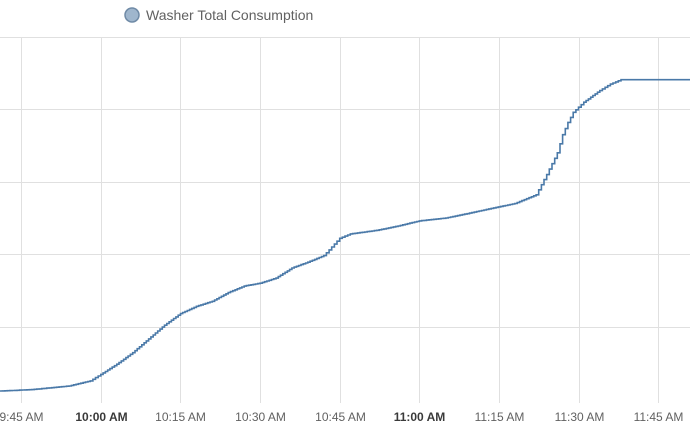  What do you see at coordinates (22, 417) in the screenshot?
I see `x-tick-label: 9:45 AM` at bounding box center [22, 417].